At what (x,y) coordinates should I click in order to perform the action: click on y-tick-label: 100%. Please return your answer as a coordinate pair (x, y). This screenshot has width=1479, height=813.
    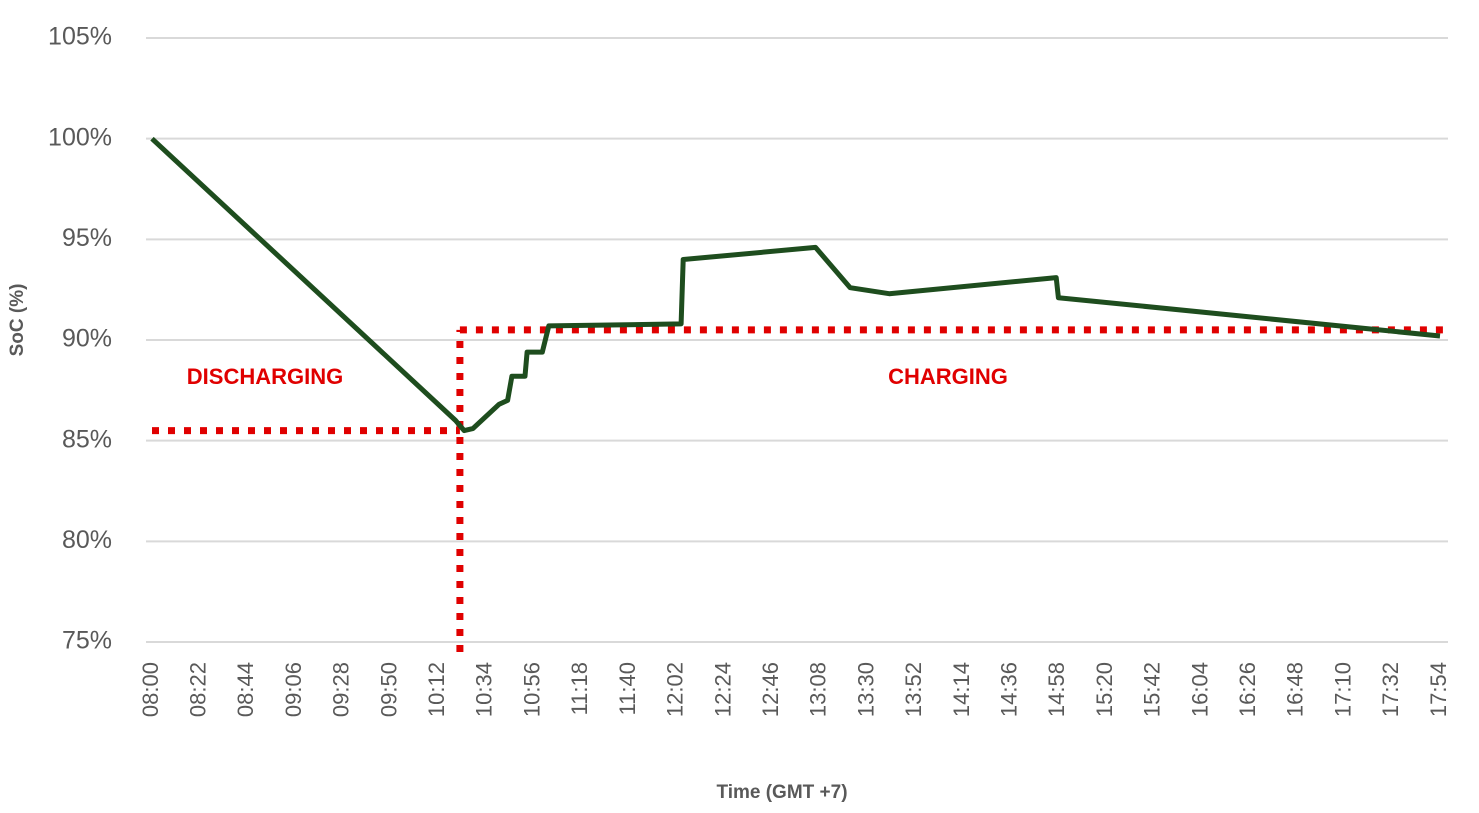
    Looking at the image, I should click on (80, 137).